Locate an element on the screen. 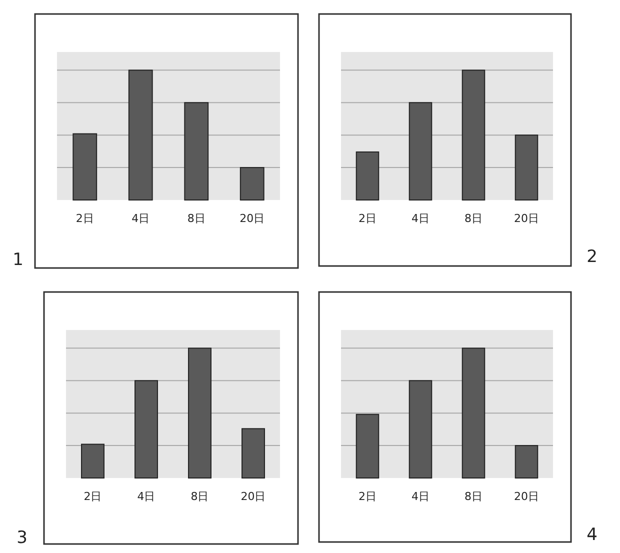 This screenshot has height=553, width=620. text: 1 is located at coordinates (18, 260).